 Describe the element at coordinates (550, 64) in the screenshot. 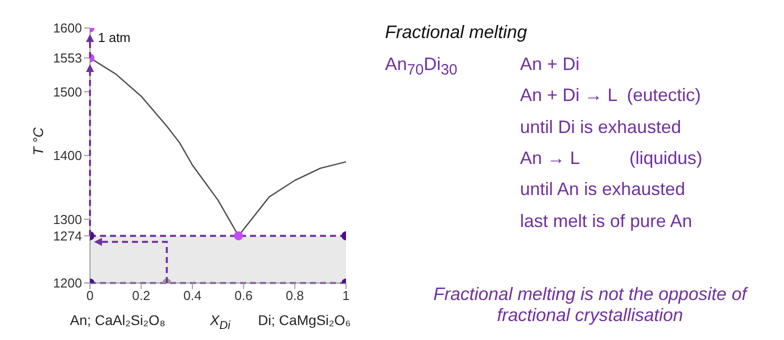

I see `text: An + Di` at that location.